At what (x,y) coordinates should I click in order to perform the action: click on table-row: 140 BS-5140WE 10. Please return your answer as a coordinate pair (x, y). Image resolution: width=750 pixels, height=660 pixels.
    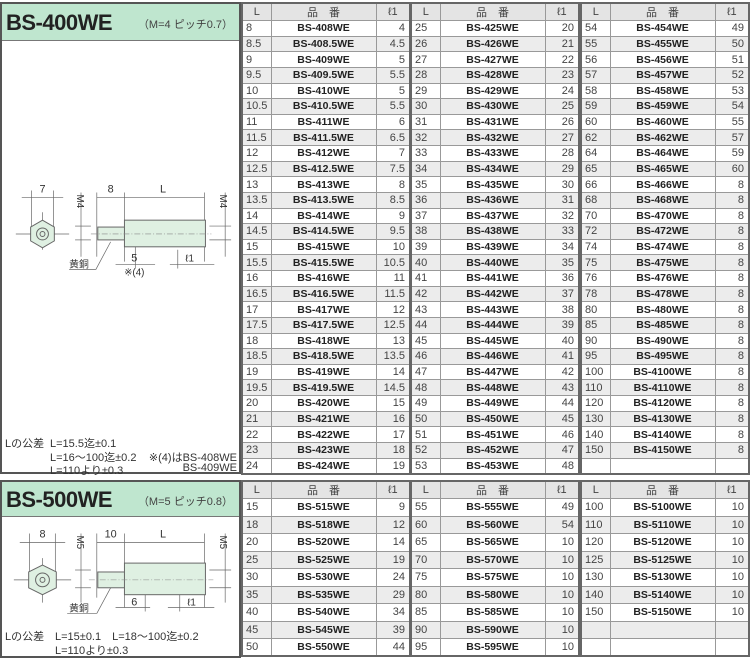
    Looking at the image, I should click on (665, 594).